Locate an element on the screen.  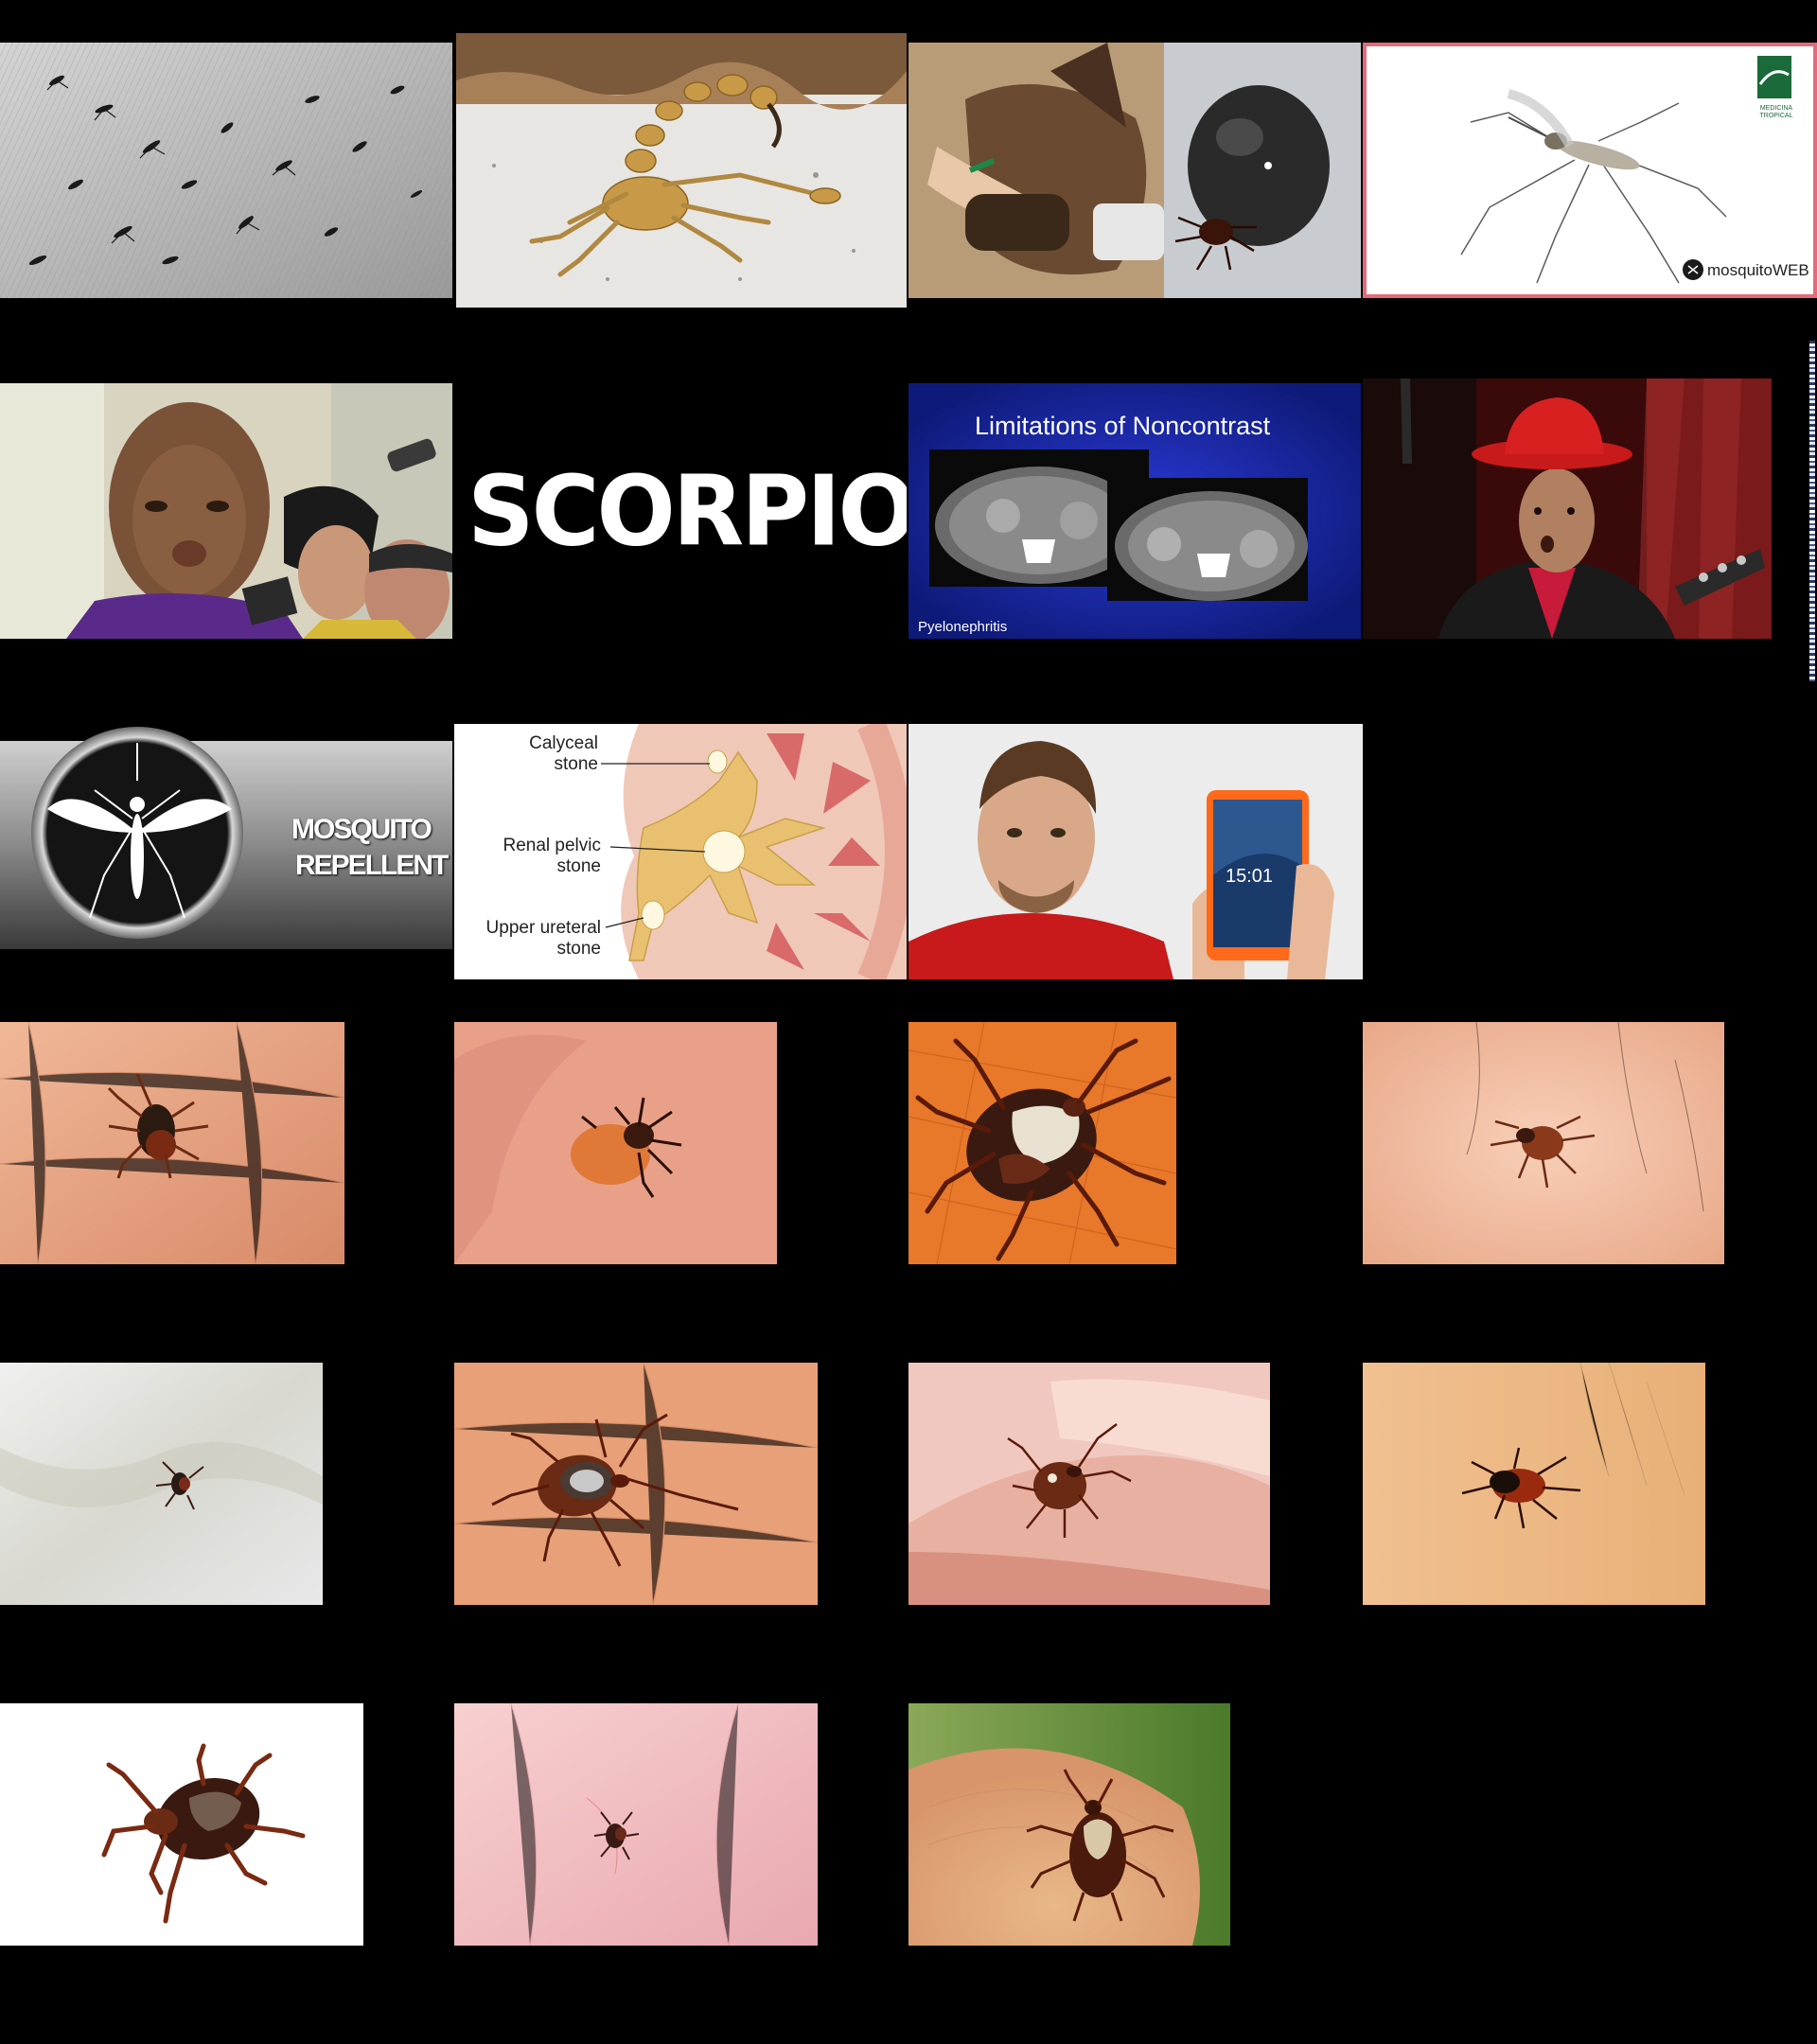
tick-on-skin-art is located at coordinates (172, 1143).